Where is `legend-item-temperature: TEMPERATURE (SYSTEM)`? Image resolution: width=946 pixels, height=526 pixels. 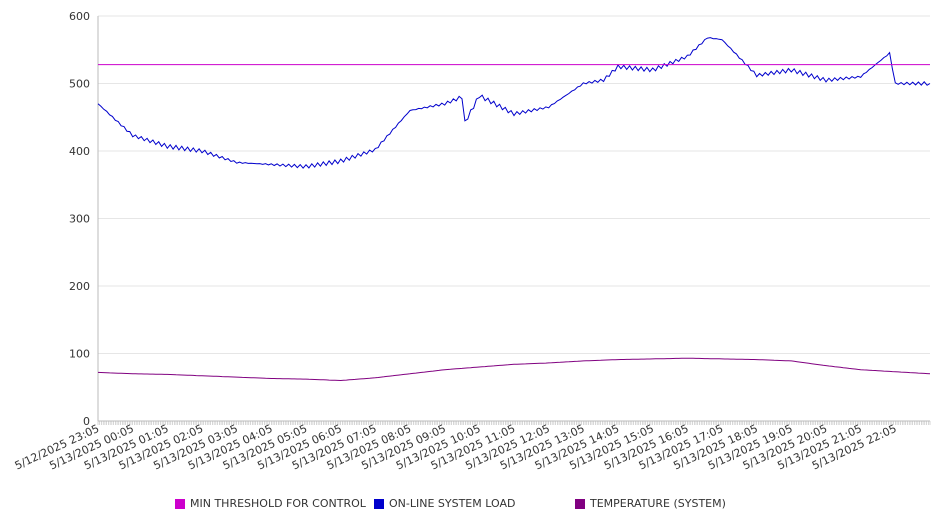 legend-item-temperature: TEMPERATURE (SYSTEM) is located at coordinates (650, 503).